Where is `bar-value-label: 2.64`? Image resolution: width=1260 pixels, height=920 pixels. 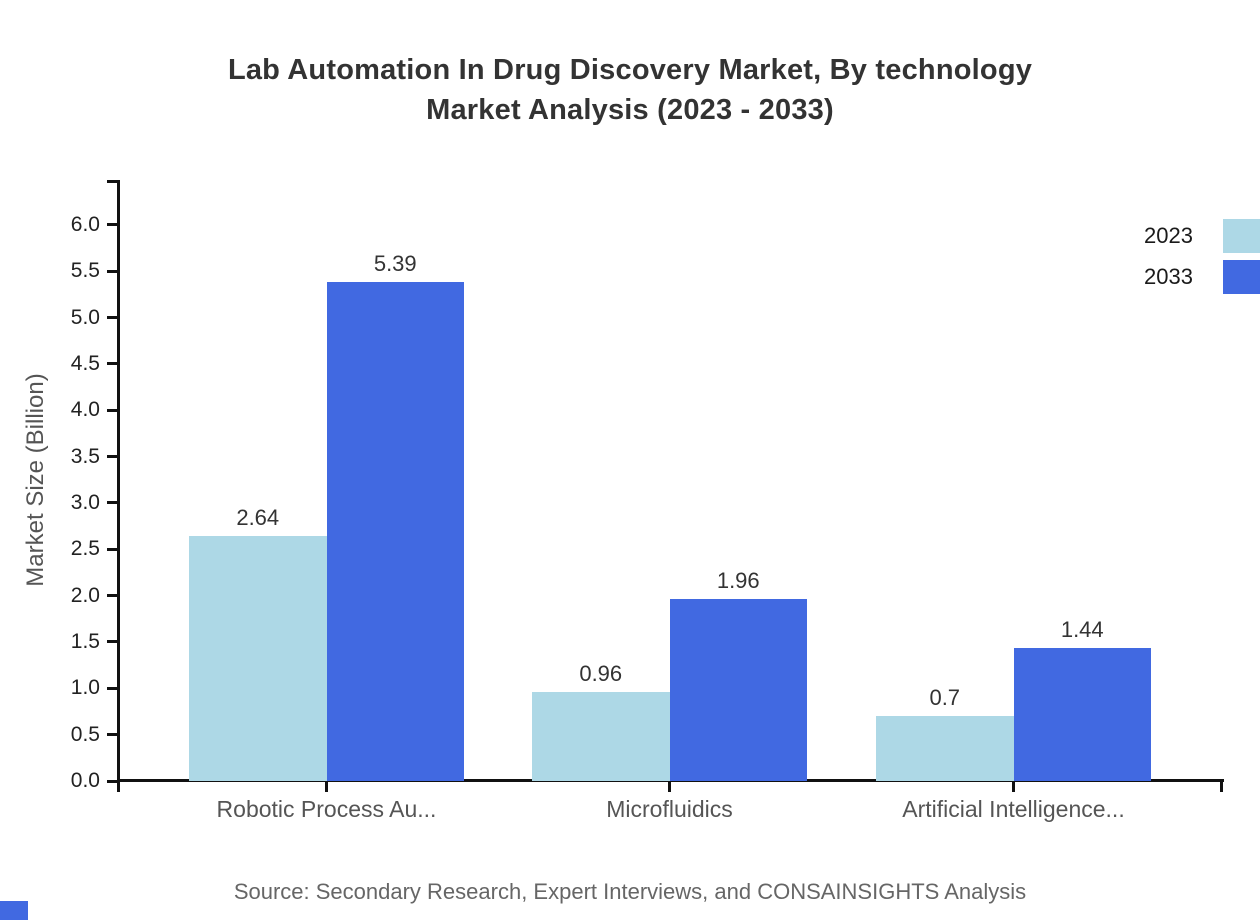 bar-value-label: 2.64 is located at coordinates (258, 518).